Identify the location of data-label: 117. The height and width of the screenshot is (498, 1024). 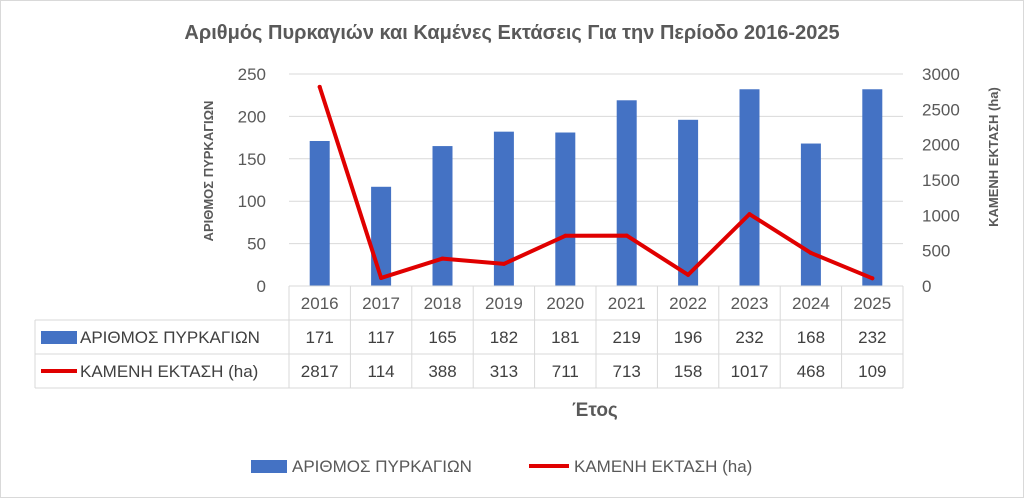
(381, 337).